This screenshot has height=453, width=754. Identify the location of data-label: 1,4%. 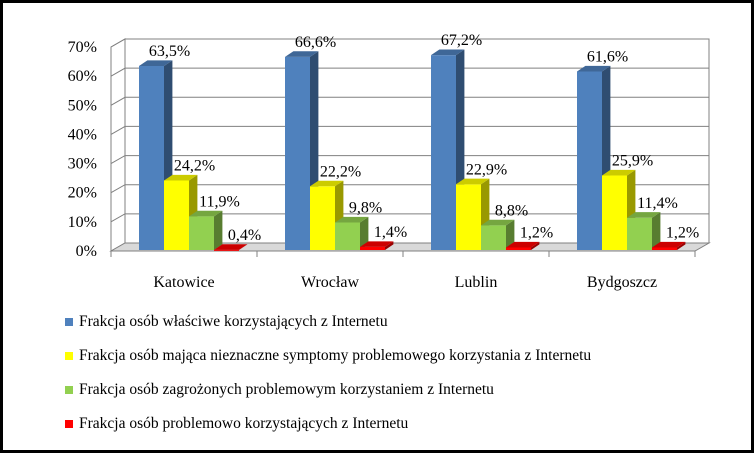
(390, 232).